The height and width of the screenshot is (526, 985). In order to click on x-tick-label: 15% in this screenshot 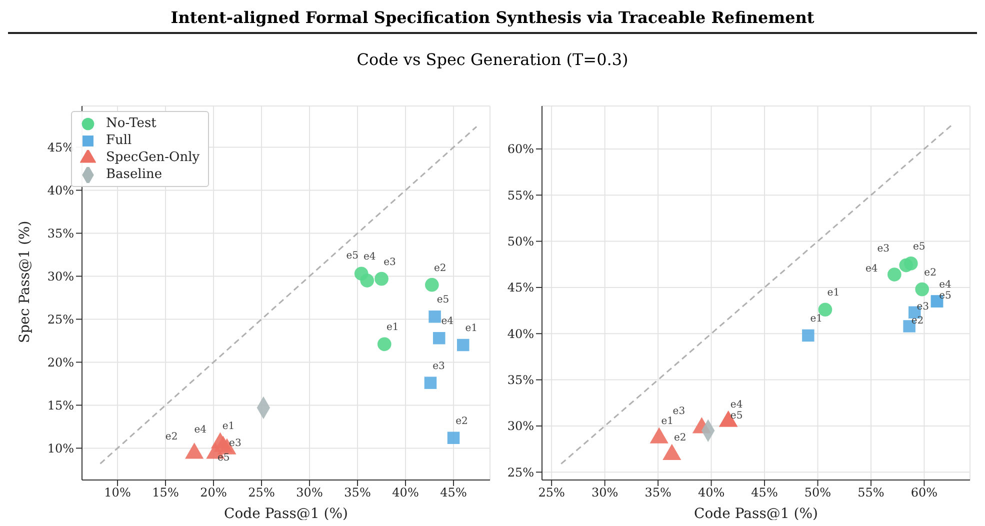, I will do `click(165, 493)`.